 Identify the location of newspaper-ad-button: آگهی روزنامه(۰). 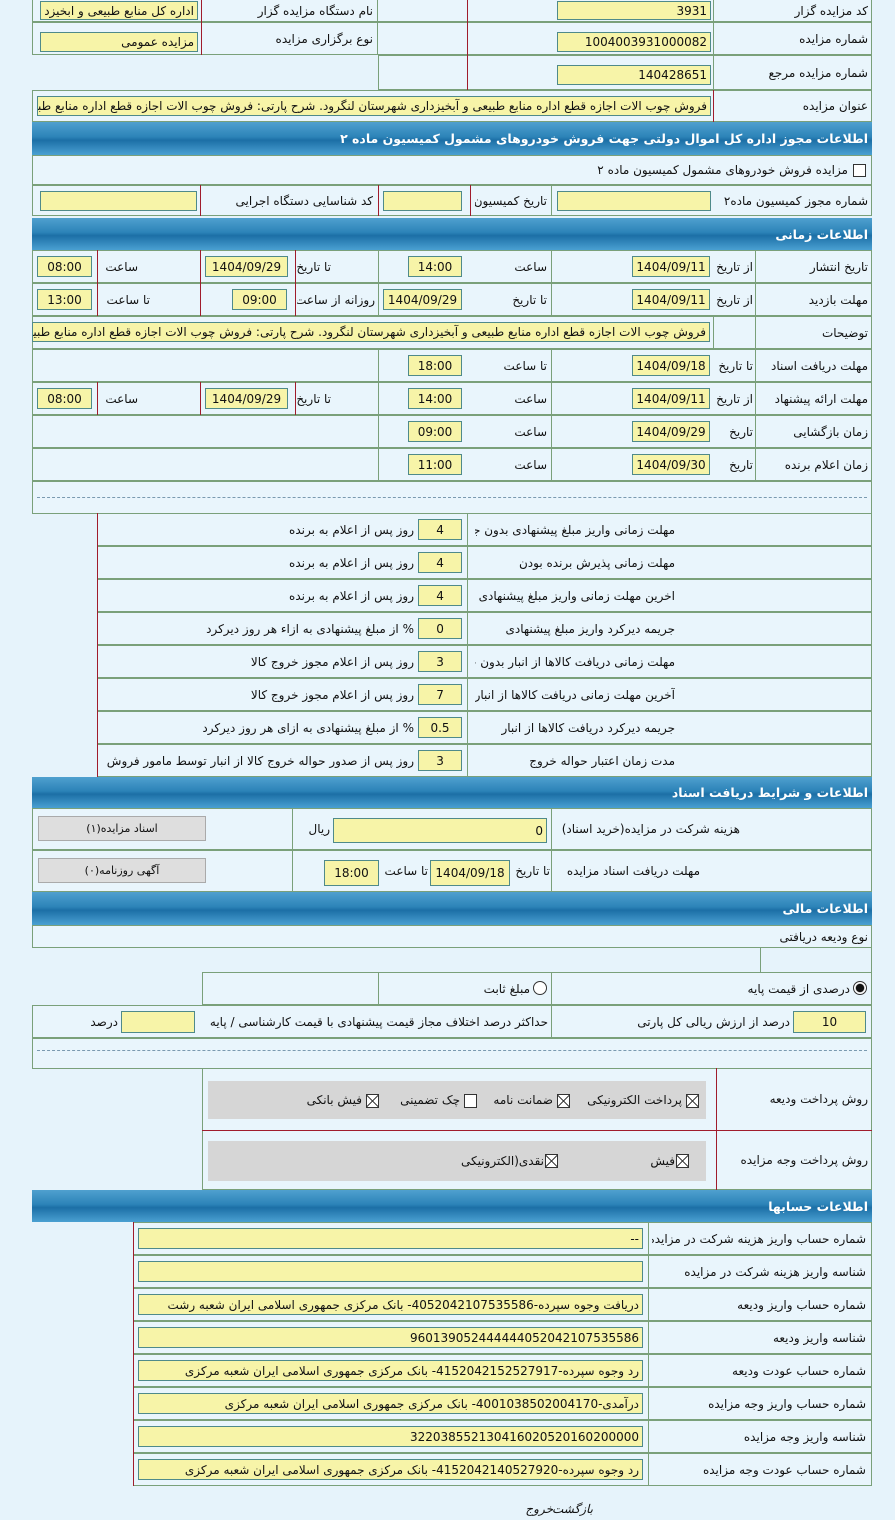
(122, 870).